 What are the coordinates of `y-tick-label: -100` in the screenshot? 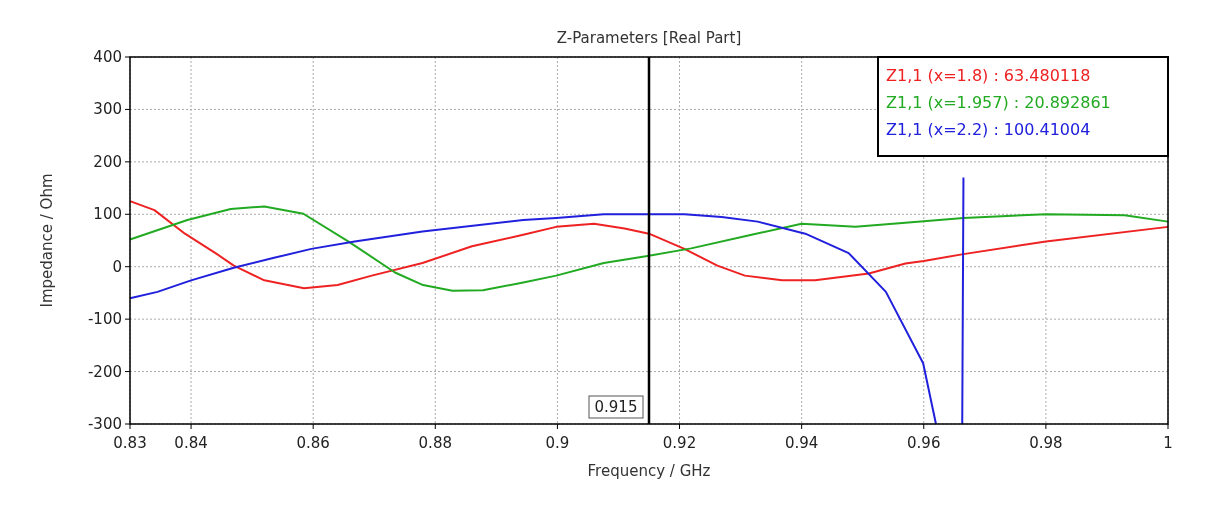 It's located at (104, 319).